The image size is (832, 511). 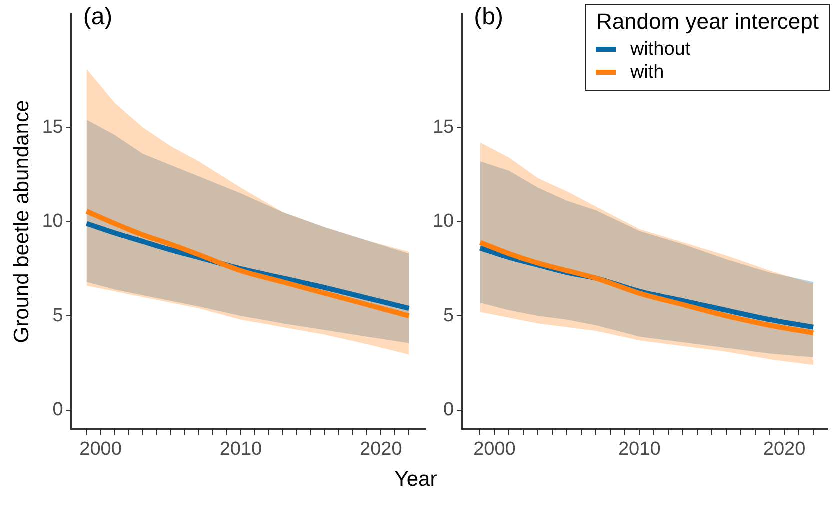 What do you see at coordinates (647, 73) in the screenshot?
I see `legend-label: with` at bounding box center [647, 73].